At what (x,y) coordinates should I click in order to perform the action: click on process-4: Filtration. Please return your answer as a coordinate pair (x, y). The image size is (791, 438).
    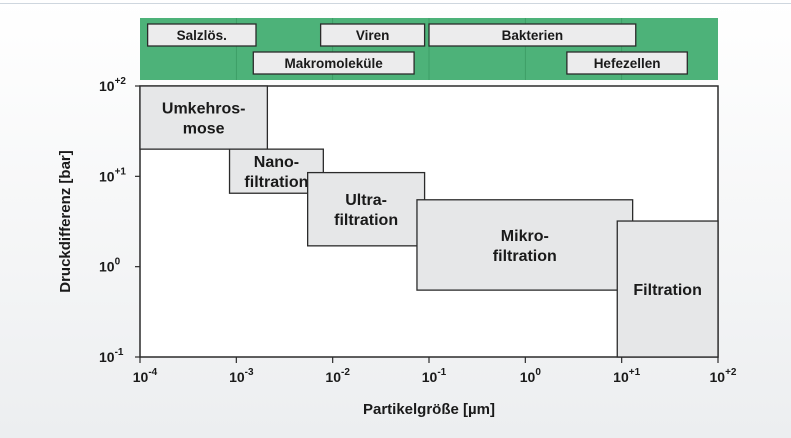
    Looking at the image, I should click on (667, 289).